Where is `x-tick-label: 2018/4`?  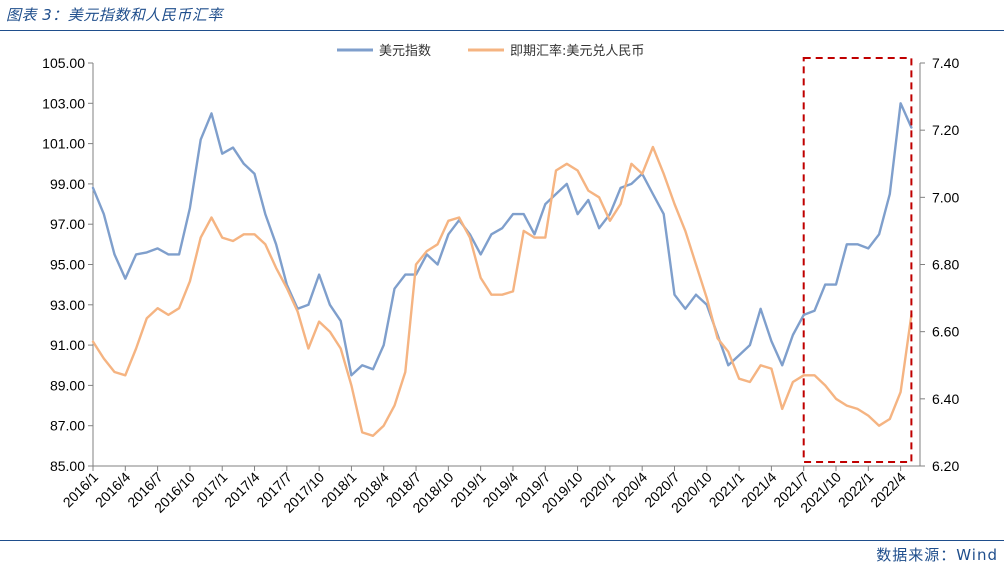
x-tick-label: 2018/4 is located at coordinates (371, 490).